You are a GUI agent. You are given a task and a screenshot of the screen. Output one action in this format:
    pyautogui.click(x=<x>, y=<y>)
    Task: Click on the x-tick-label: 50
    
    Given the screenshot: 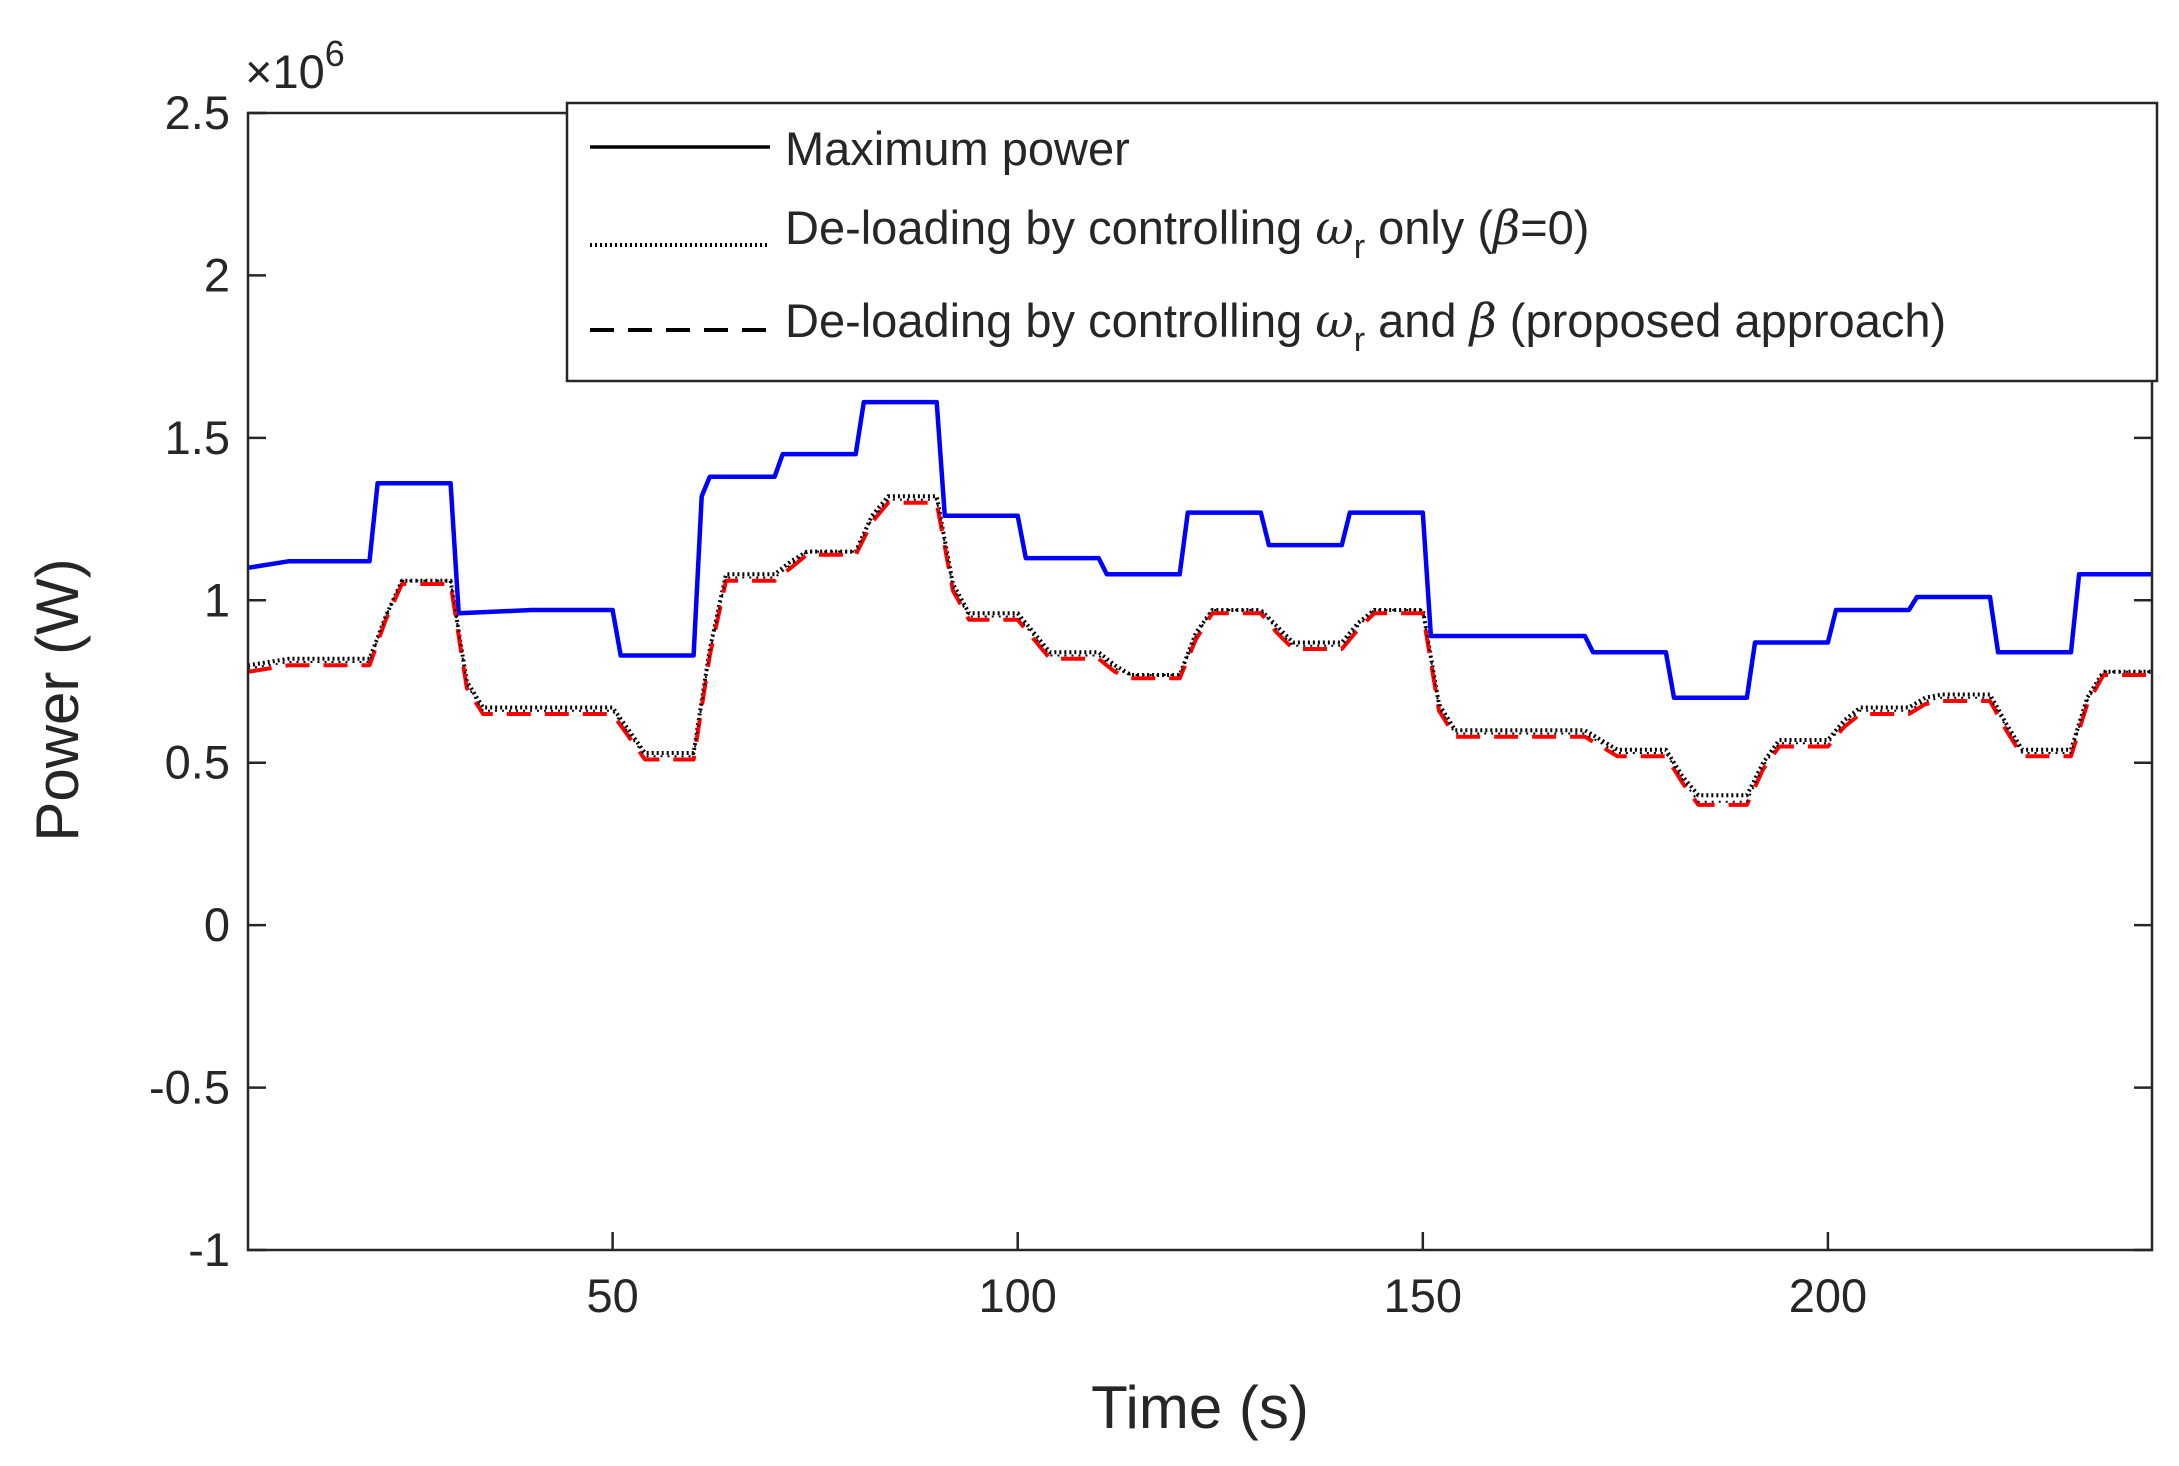 What is the action you would take?
    pyautogui.click(x=612, y=1295)
    